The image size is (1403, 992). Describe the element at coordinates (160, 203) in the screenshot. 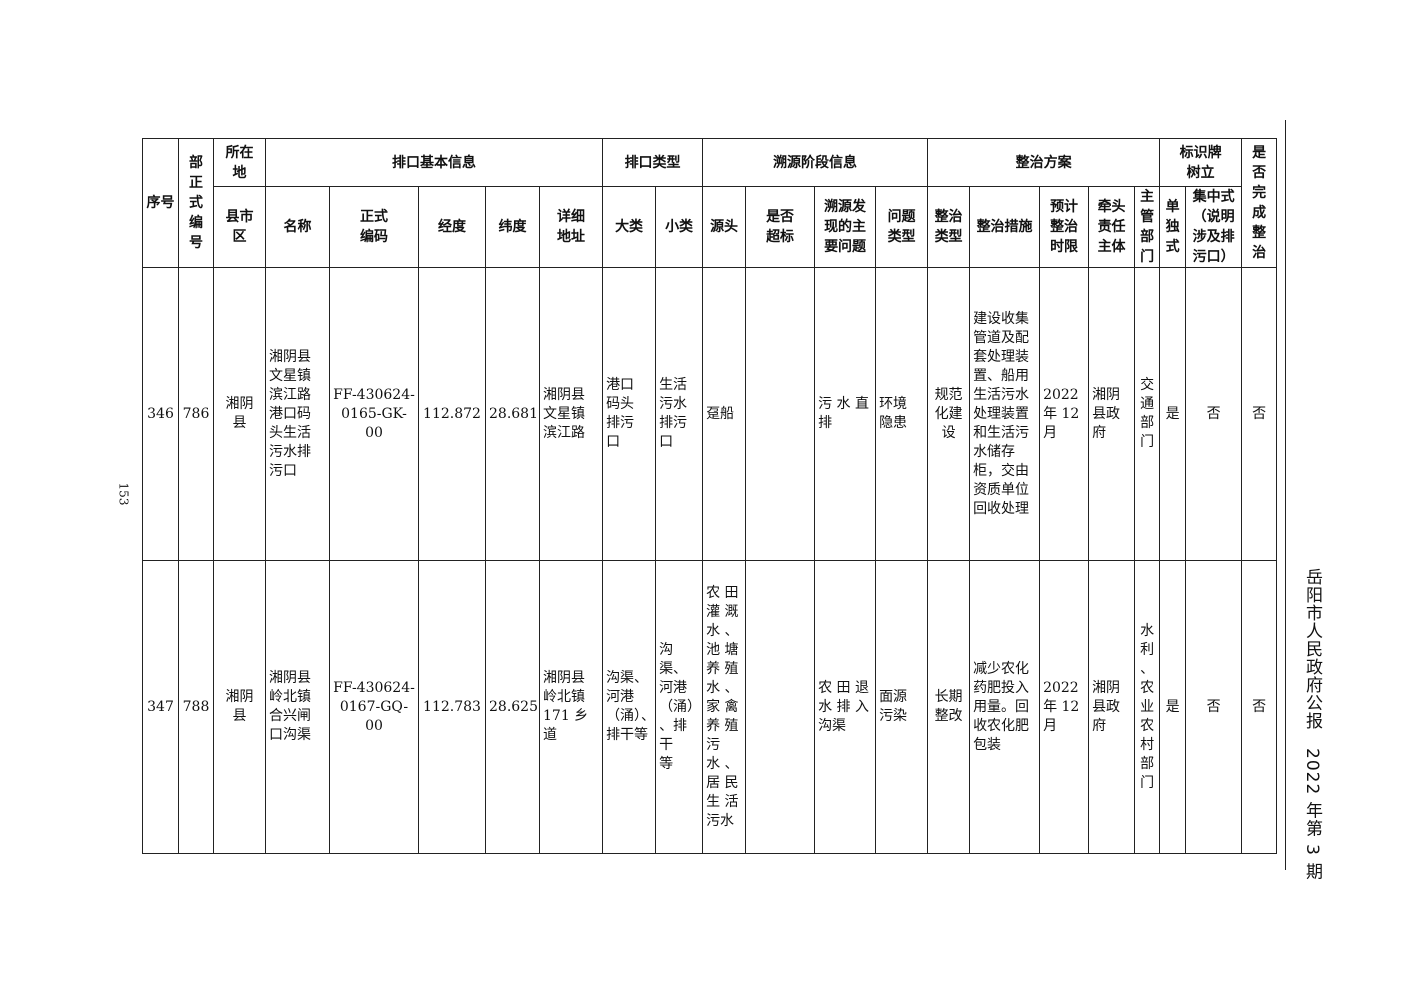

I see `header-seq: 序号` at that location.